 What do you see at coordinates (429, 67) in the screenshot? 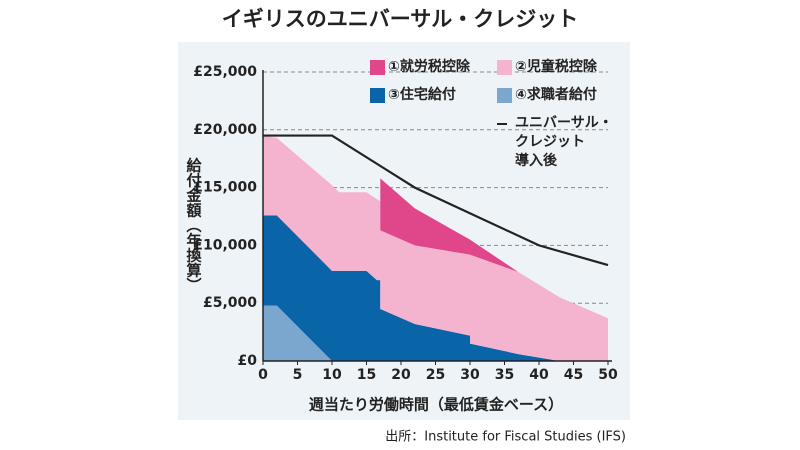
I see `legend-label: ①就労税控除` at bounding box center [429, 67].